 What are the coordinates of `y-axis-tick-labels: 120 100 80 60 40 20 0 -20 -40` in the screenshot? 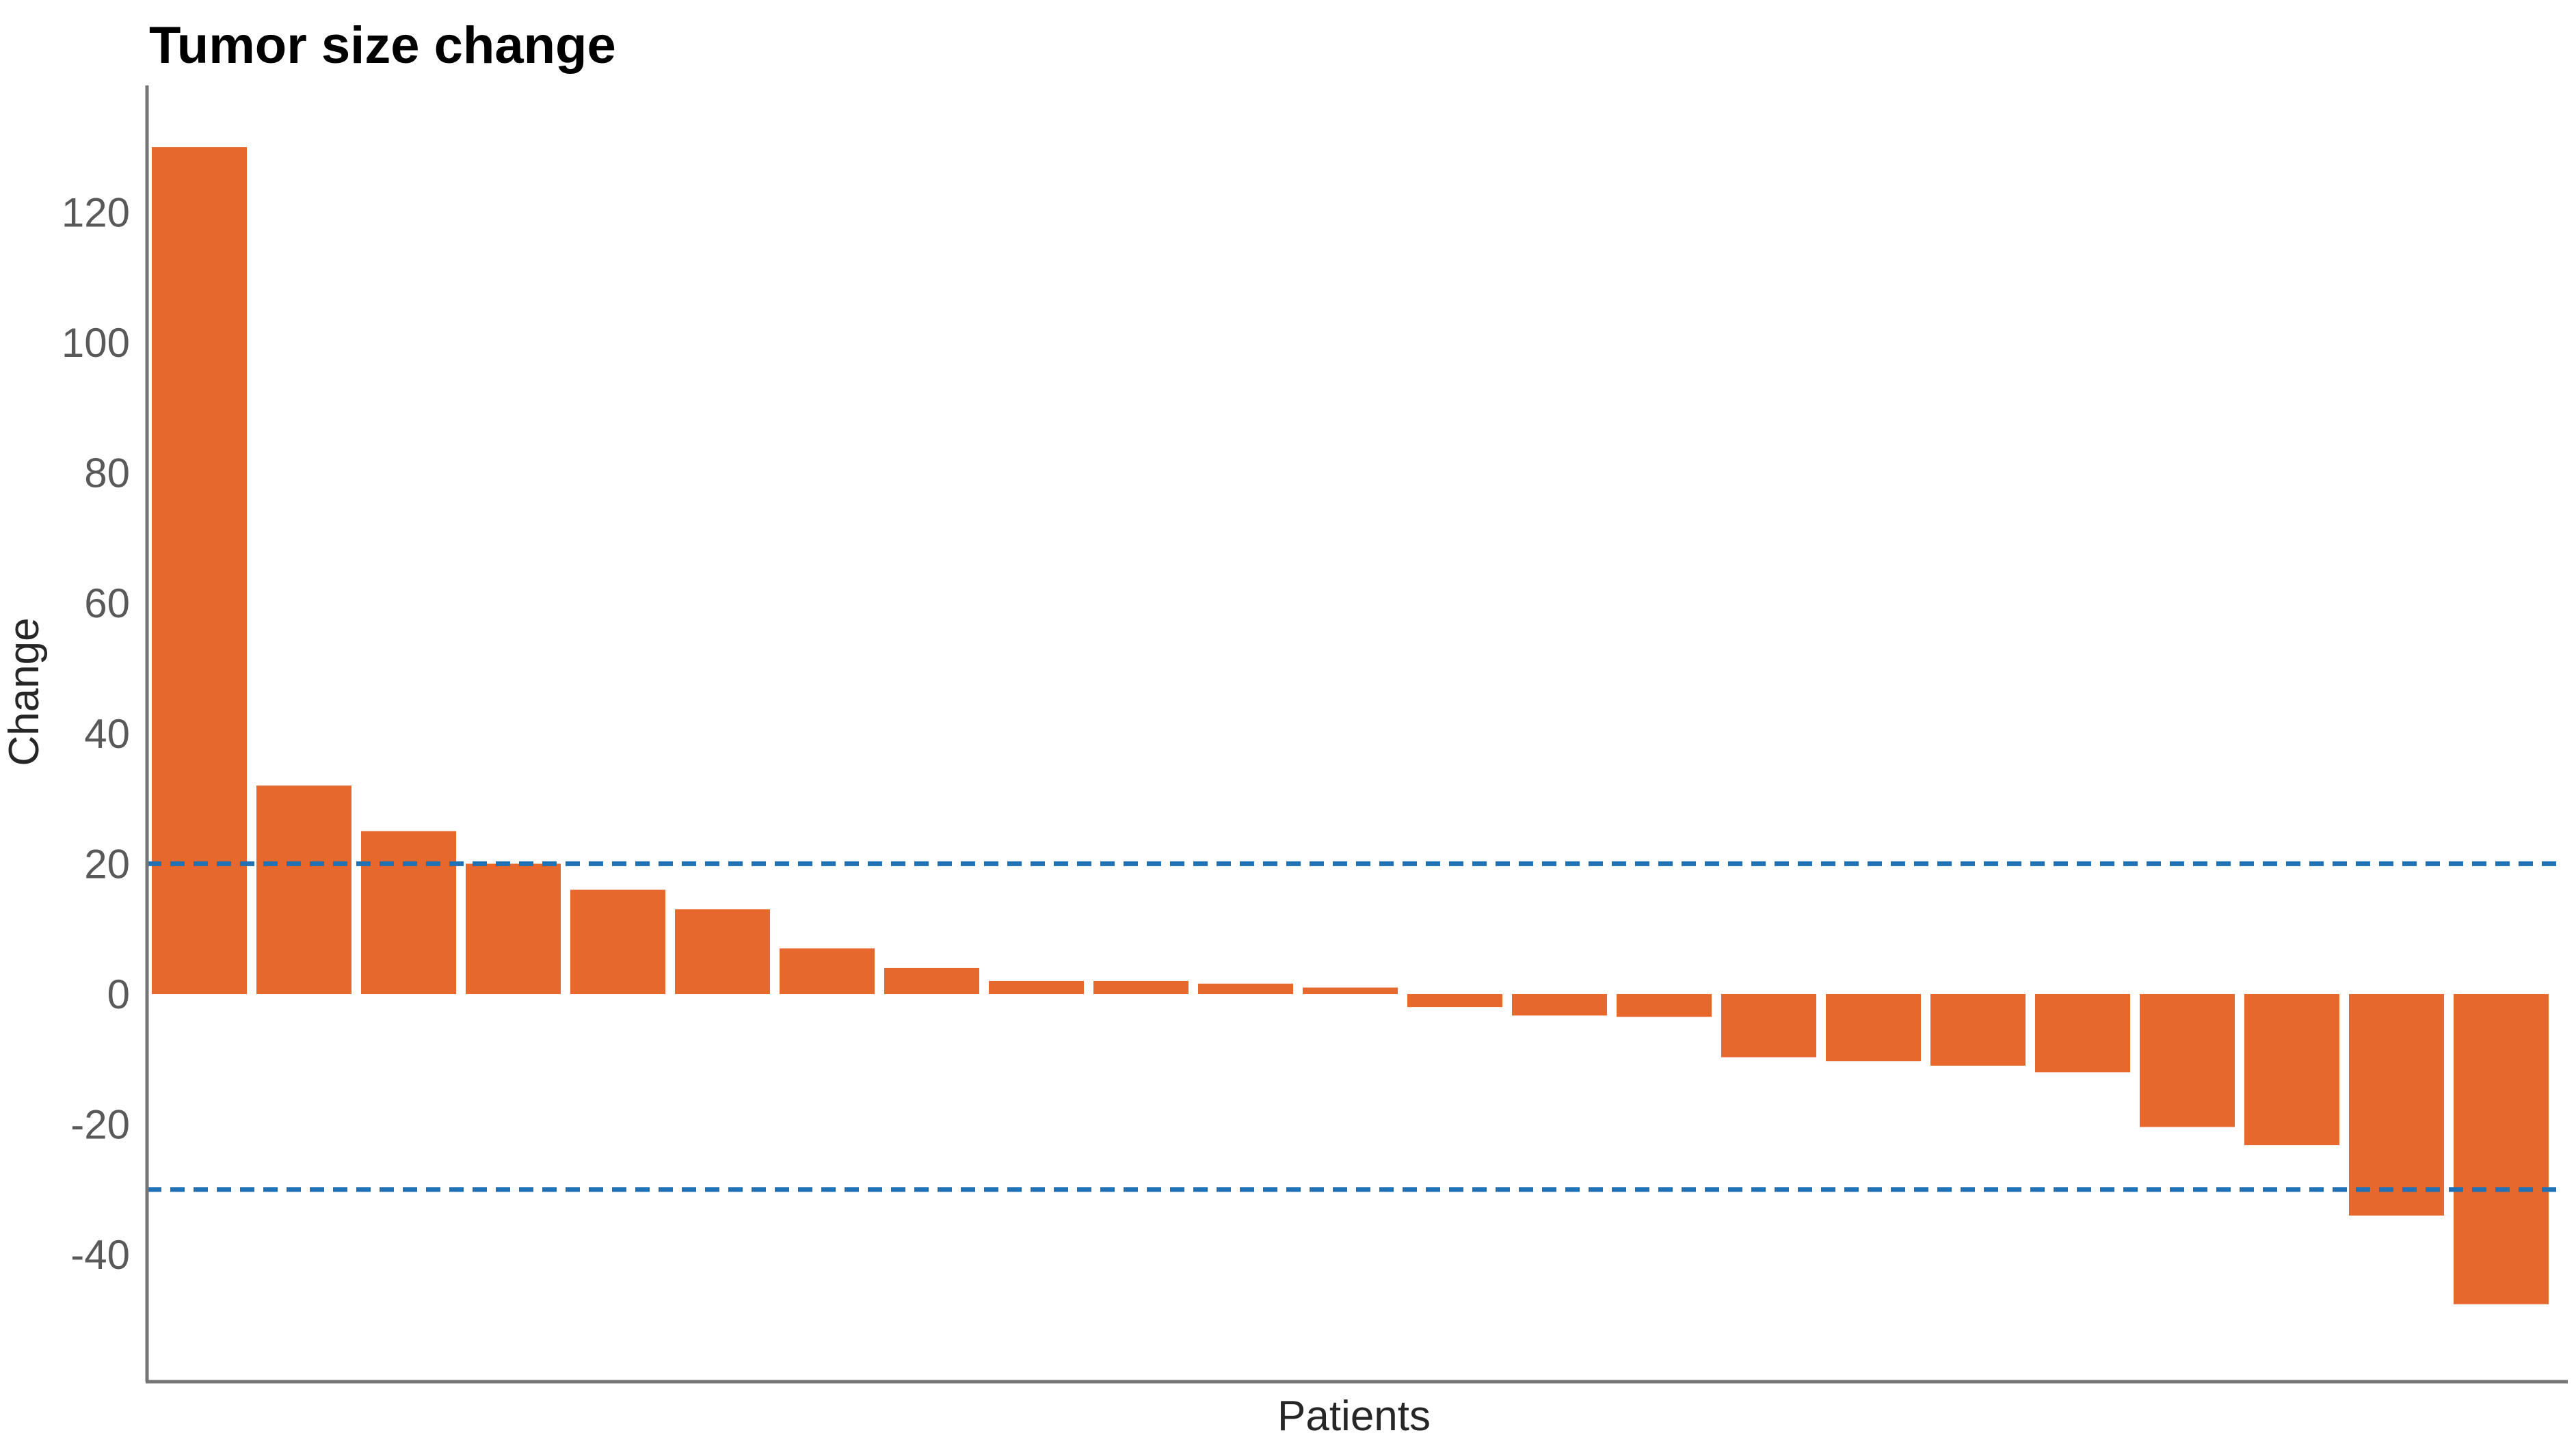 It's located at (96, 733).